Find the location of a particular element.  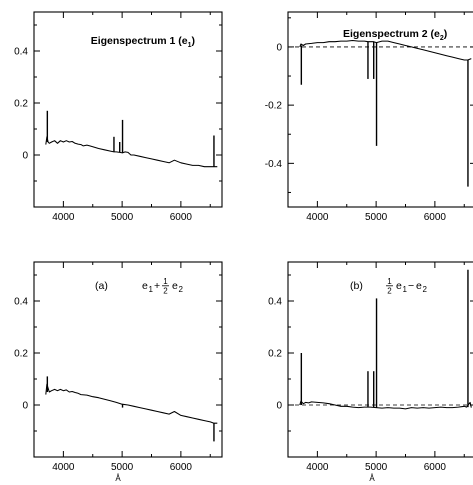

panel-formula: e 1 +12 e 2 is located at coordinates (163, 286).